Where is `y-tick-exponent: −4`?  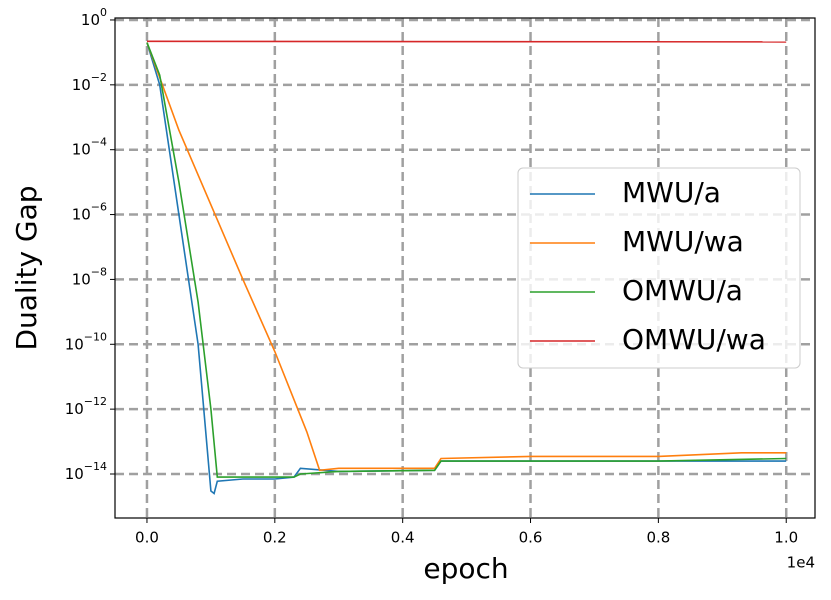 y-tick-exponent: −4 is located at coordinates (99, 142).